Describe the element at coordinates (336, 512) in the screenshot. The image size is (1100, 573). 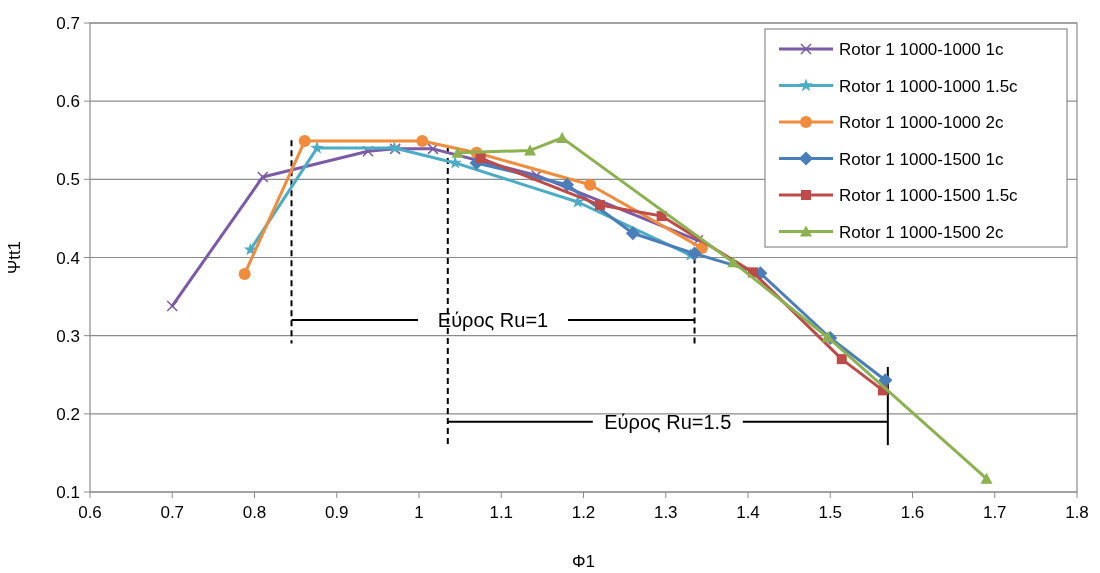
I see `x-tick-label: 0.9` at that location.